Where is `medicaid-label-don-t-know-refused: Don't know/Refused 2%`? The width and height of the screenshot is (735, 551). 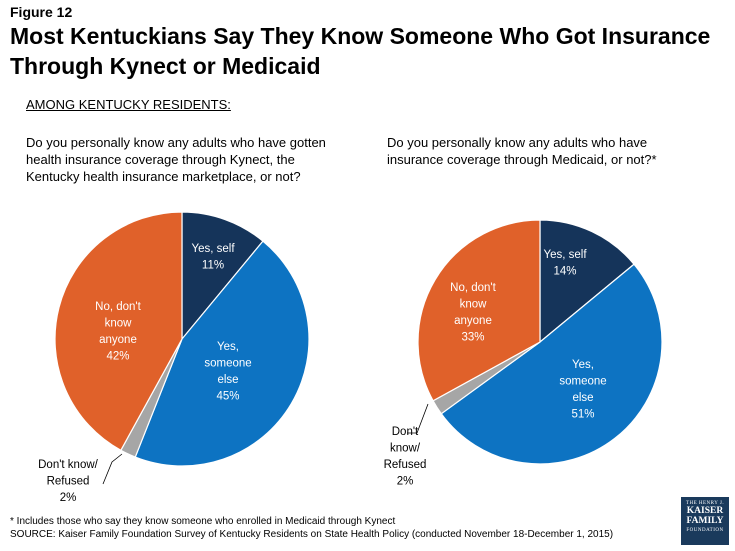
medicaid-label-don-t-know-refused: Don't know/Refused 2% is located at coordinates (405, 457).